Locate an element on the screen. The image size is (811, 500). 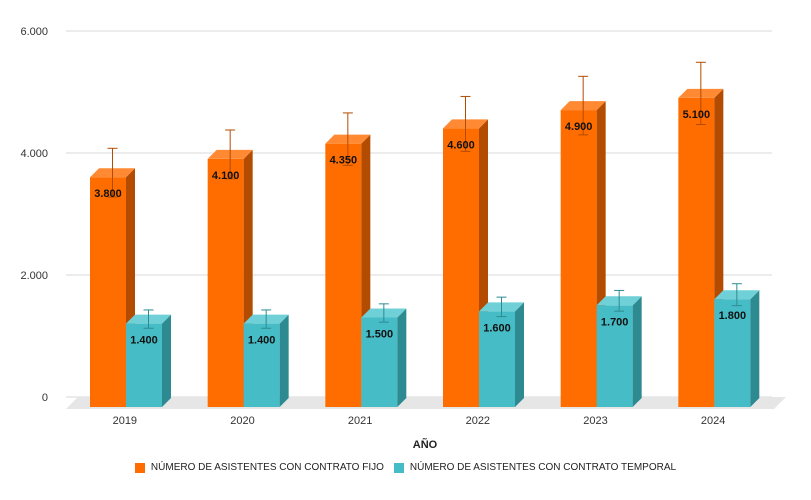
data-label: 4.100 is located at coordinates (226, 176).